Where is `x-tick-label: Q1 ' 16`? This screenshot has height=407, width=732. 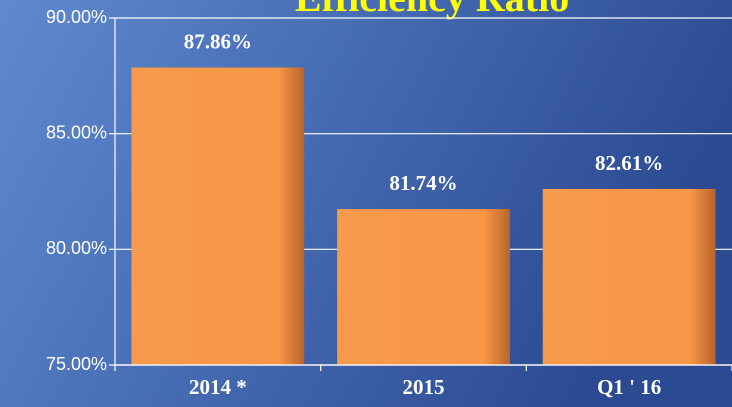
x-tick-label: Q1 ' 16 is located at coordinates (629, 387).